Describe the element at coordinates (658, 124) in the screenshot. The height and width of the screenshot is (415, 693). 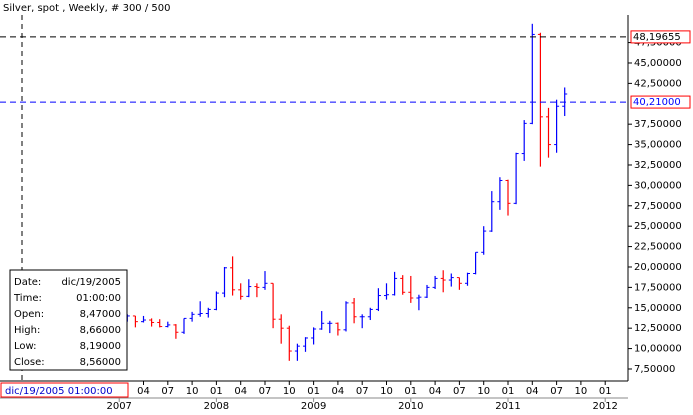
I see `y-tick-label: 37,50000` at that location.